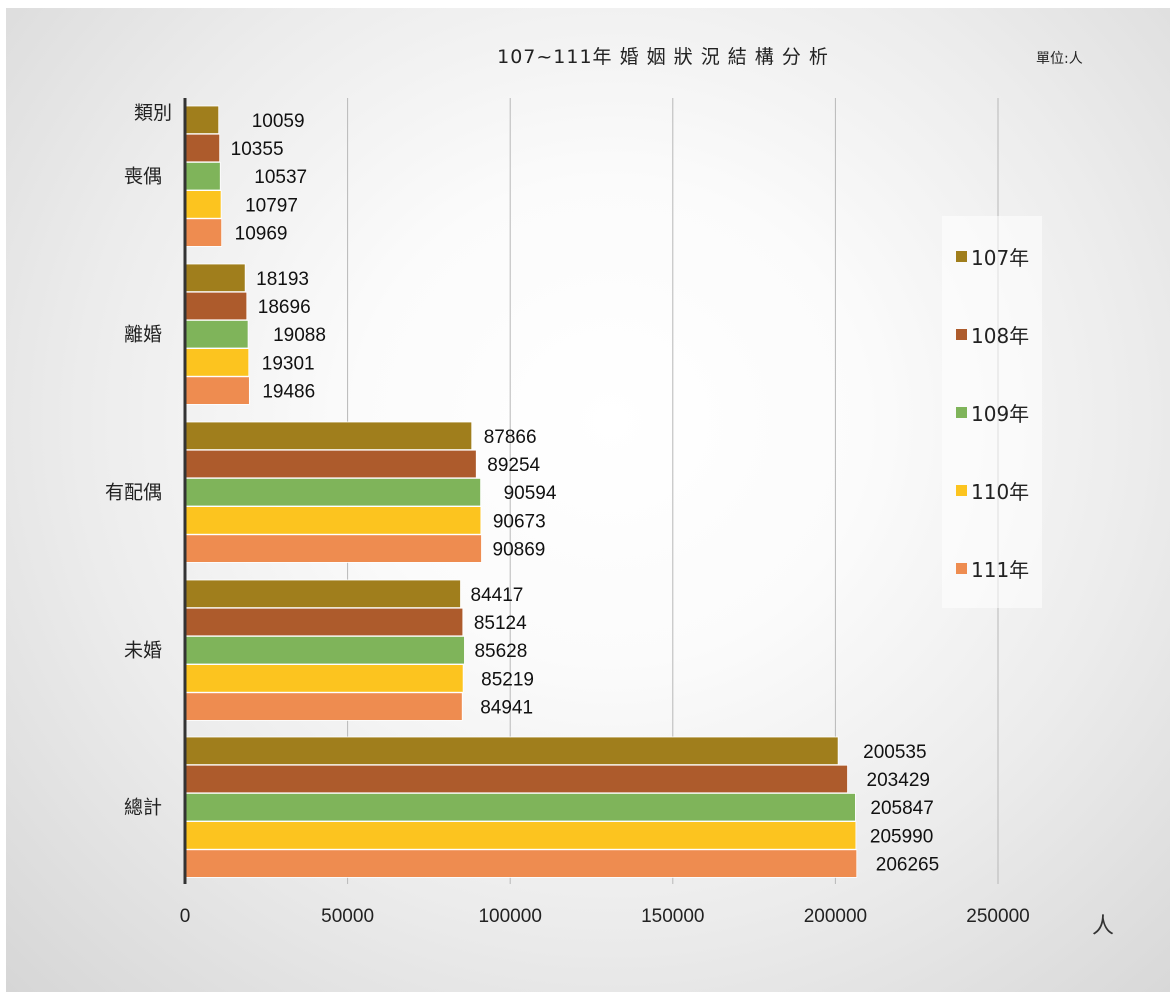 Image resolution: width=1176 pixels, height=994 pixels. I want to click on data-label: 205847, so click(901, 808).